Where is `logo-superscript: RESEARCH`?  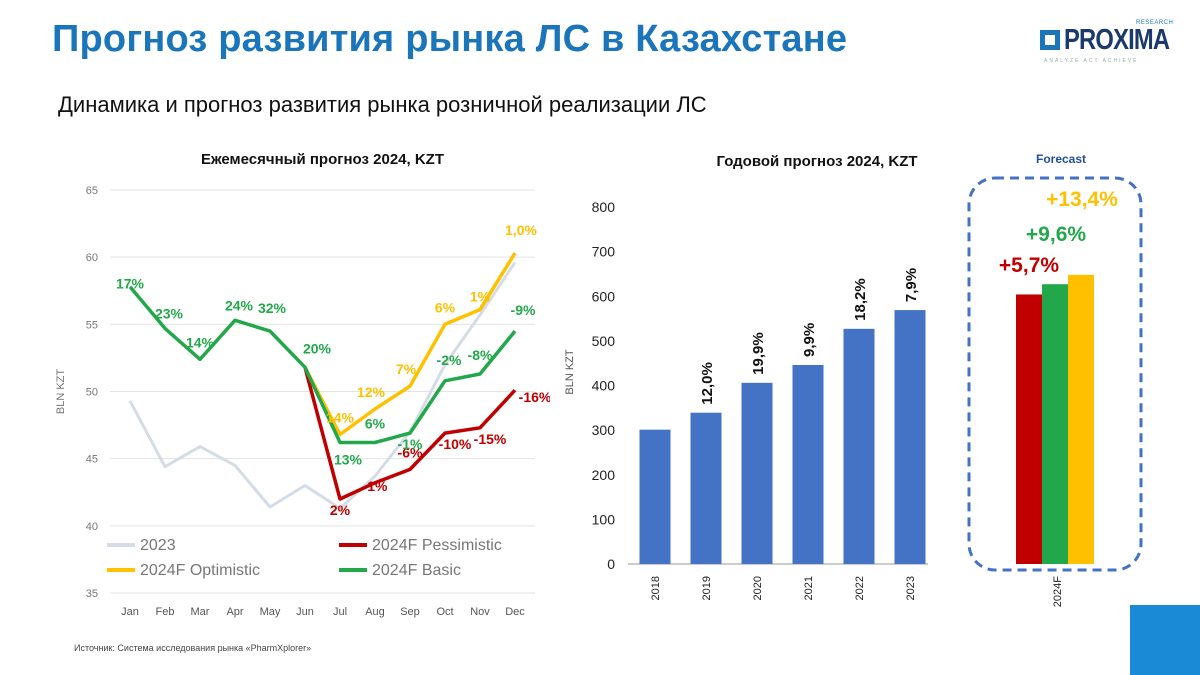 logo-superscript: RESEARCH is located at coordinates (1155, 23).